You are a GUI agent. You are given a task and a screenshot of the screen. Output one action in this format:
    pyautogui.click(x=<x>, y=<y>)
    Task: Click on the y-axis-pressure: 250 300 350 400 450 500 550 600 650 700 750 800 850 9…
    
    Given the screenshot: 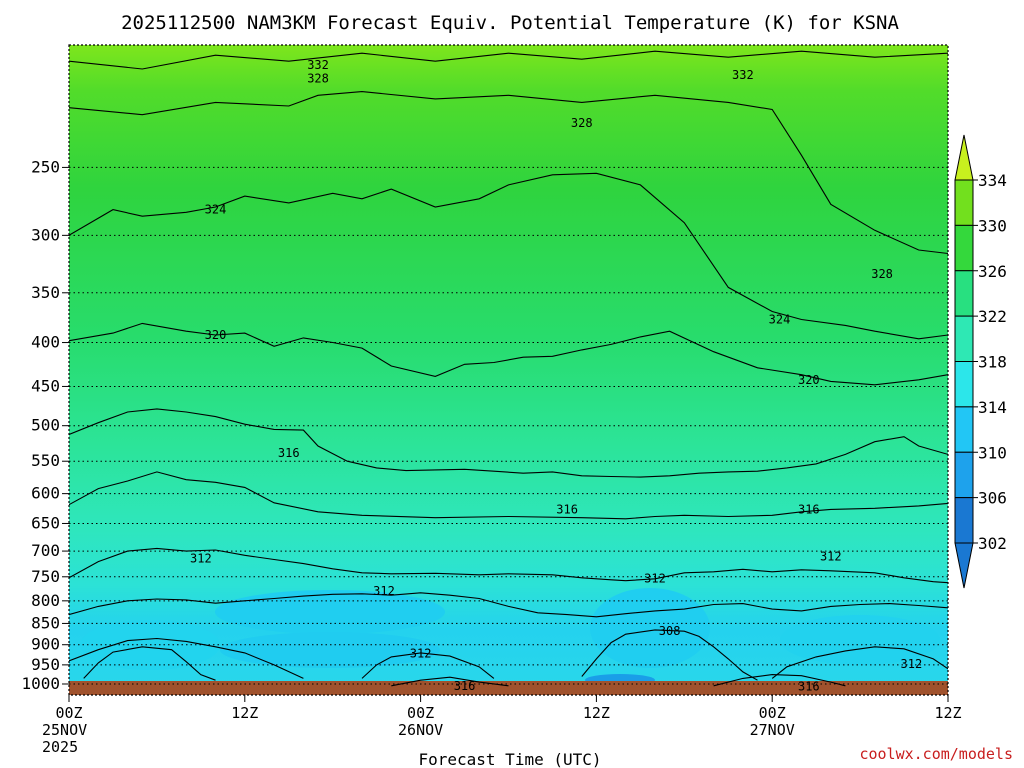 What is the action you would take?
    pyautogui.click(x=45, y=425)
    